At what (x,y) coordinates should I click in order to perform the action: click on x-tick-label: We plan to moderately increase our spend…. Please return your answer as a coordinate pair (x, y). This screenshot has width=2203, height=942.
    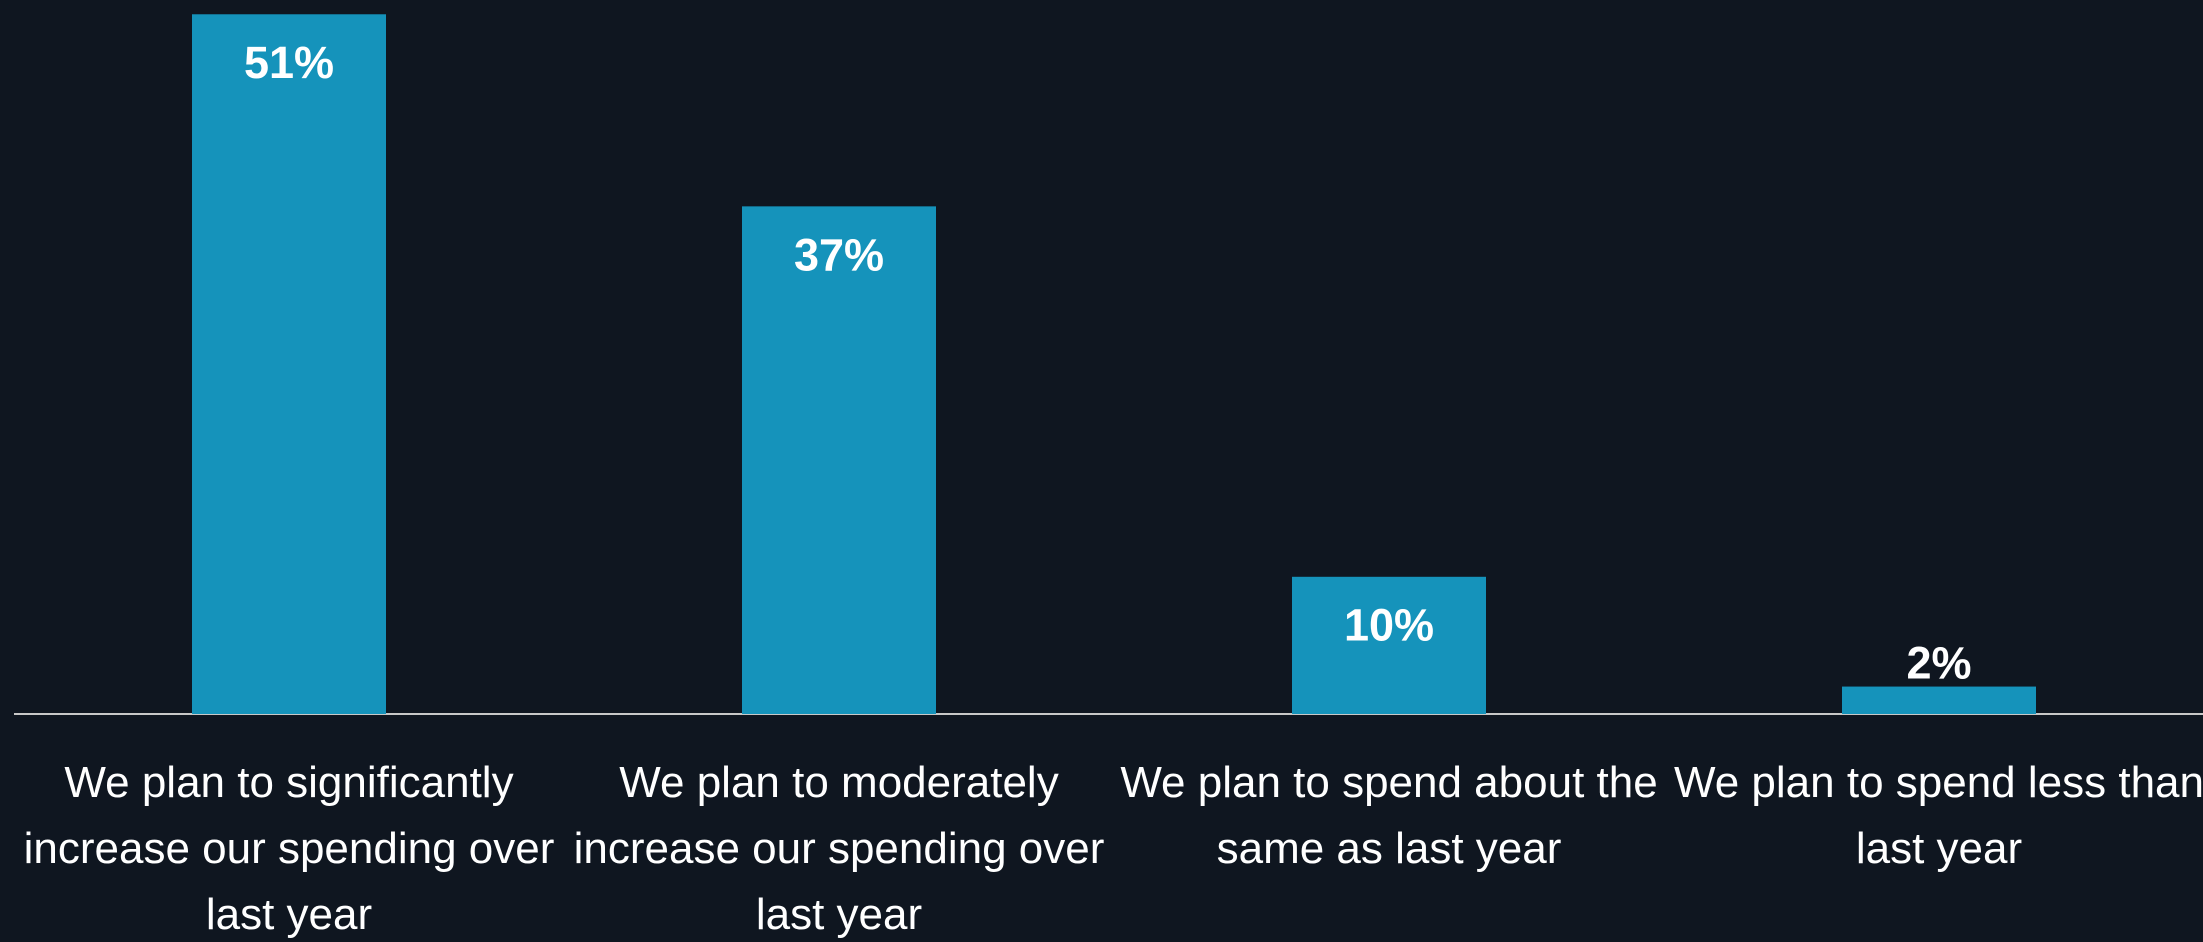
    Looking at the image, I should click on (839, 848).